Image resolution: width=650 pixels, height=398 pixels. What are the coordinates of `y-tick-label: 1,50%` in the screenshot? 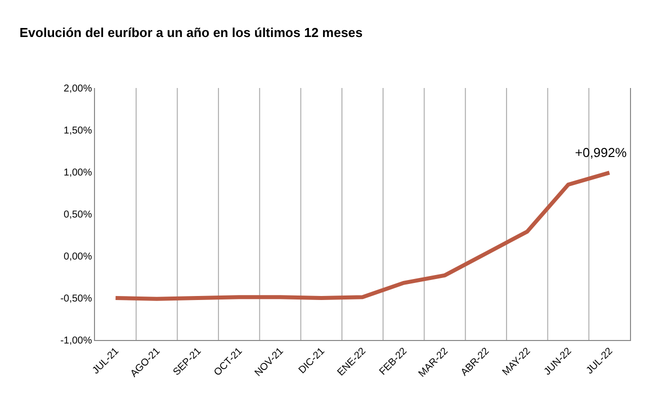 It's located at (78, 131).